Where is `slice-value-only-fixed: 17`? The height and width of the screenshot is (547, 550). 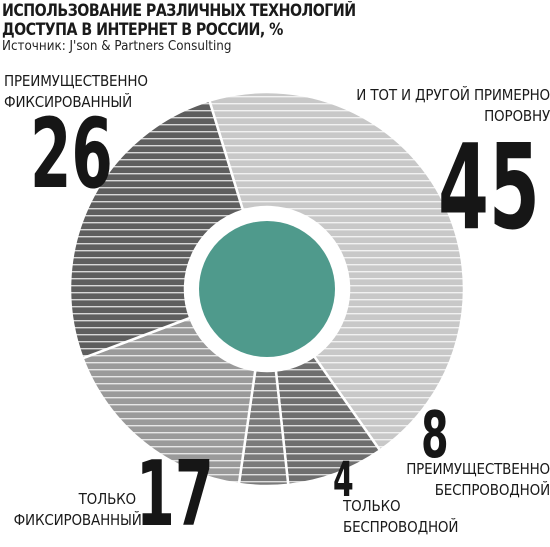 slice-value-only-fixed: 17 is located at coordinates (175, 494).